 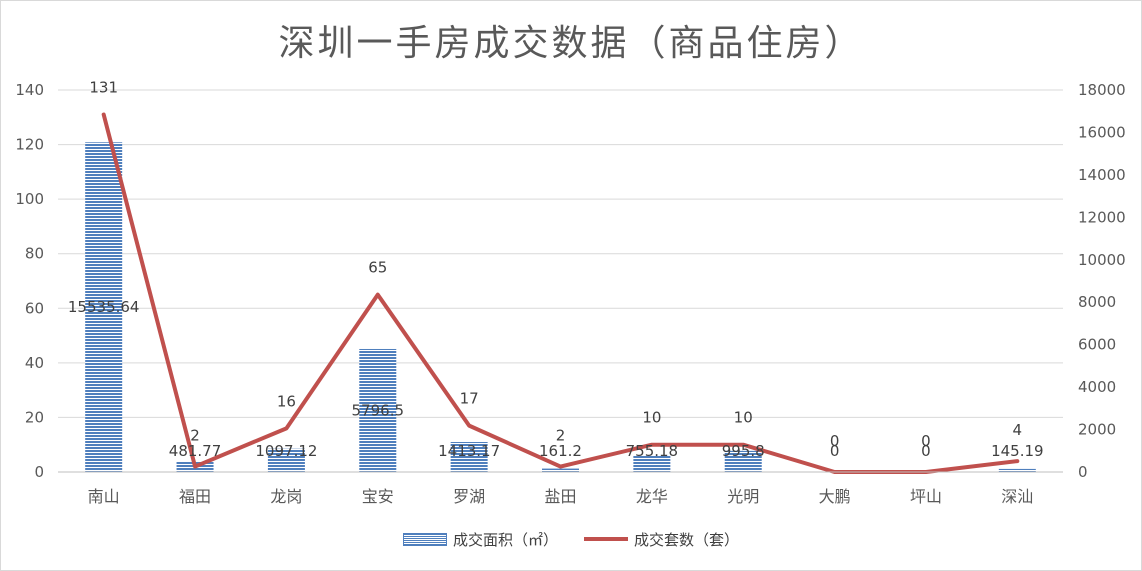 I want to click on y-right-tick-label: 16000, so click(x=1102, y=132).